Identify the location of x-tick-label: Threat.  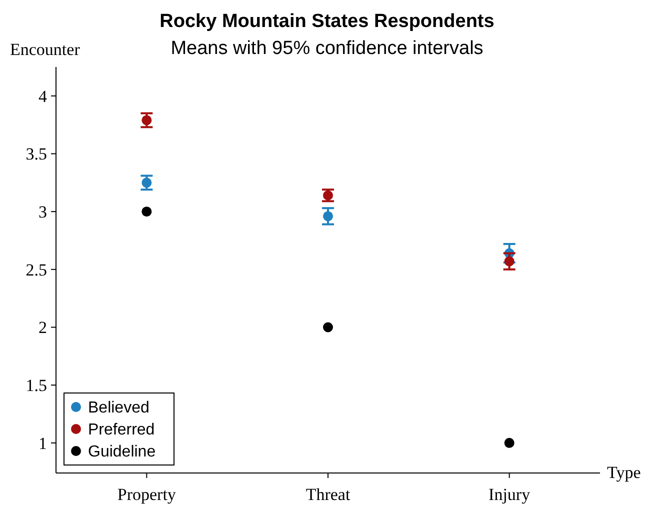
(328, 494).